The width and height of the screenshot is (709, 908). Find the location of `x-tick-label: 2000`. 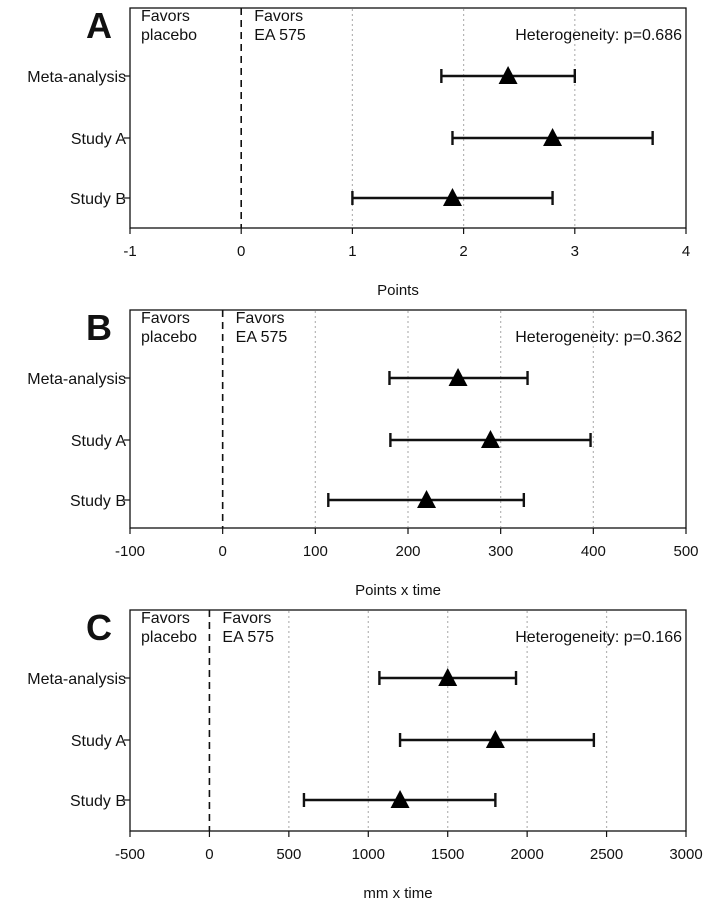

x-tick-label: 2000 is located at coordinates (526, 854).